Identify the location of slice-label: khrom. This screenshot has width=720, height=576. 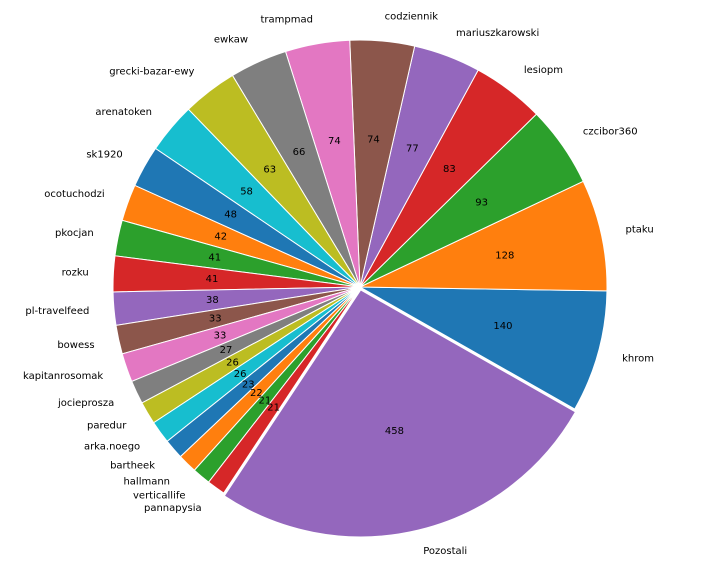
(638, 358).